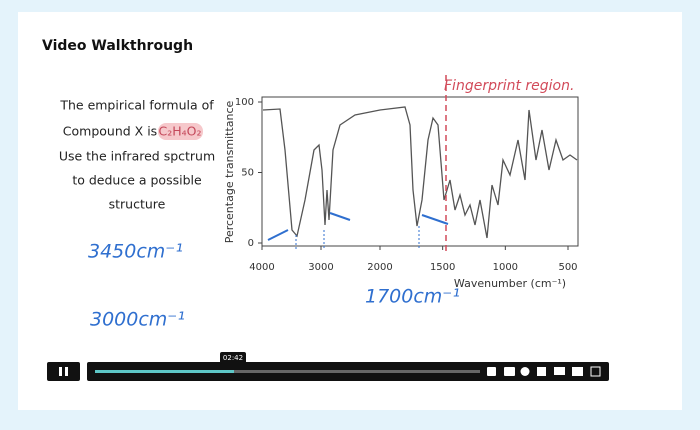 The height and width of the screenshot is (430, 700). Describe the element at coordinates (136, 105) in the screenshot. I see `prompt-line: The empirical formula of` at that location.